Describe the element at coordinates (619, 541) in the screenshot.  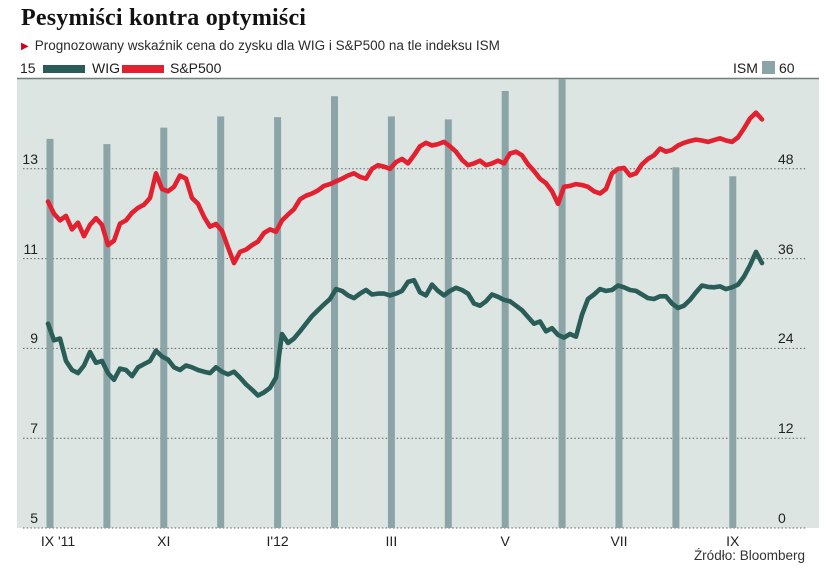
I see `x-axis-tick: VII` at that location.